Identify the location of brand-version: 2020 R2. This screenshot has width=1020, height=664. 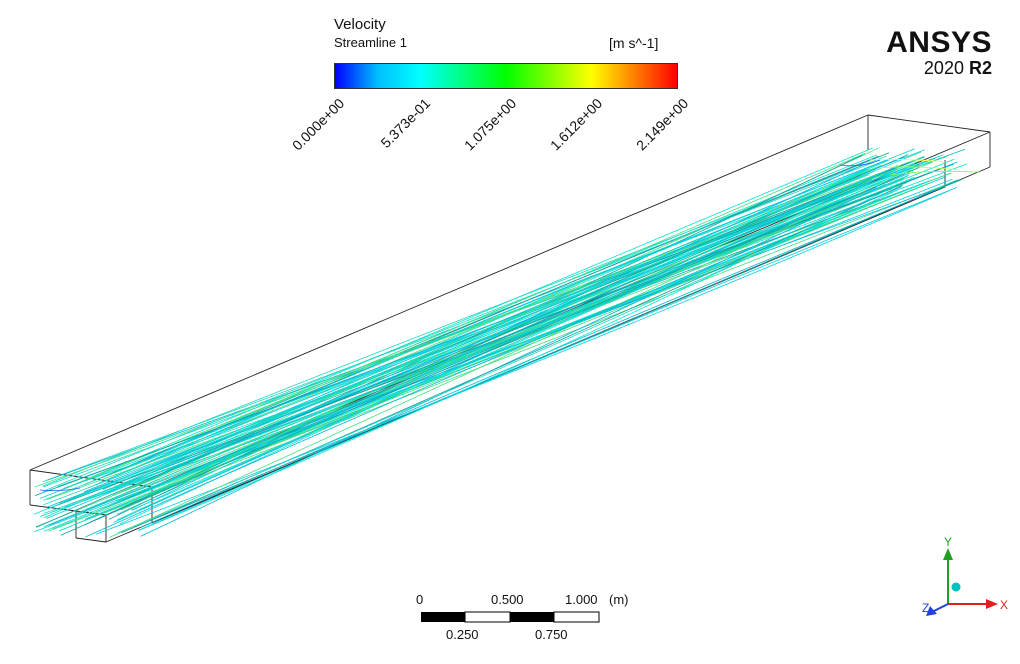
(939, 68).